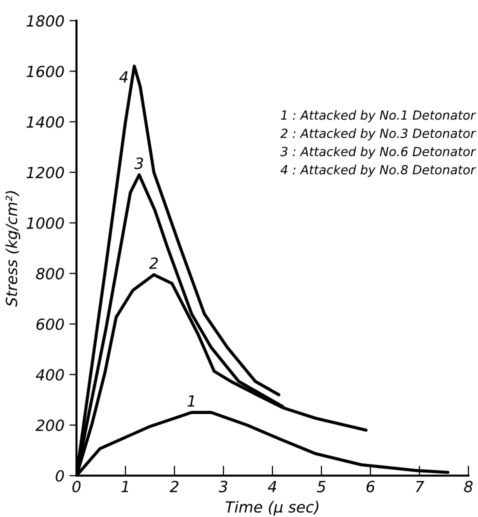 This screenshot has width=478, height=517. Describe the element at coordinates (50, 426) in the screenshot. I see `y-tick-label: 200` at that location.